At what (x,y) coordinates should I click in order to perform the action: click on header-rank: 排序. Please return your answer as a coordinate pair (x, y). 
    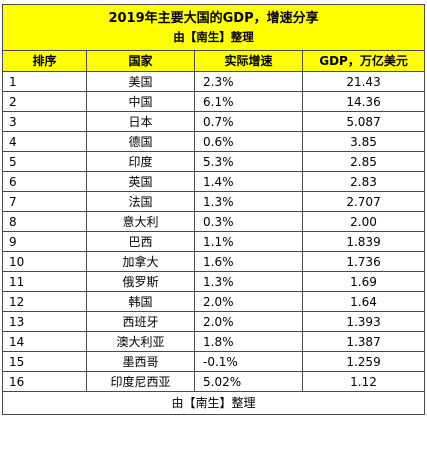
    Looking at the image, I should click on (44, 61).